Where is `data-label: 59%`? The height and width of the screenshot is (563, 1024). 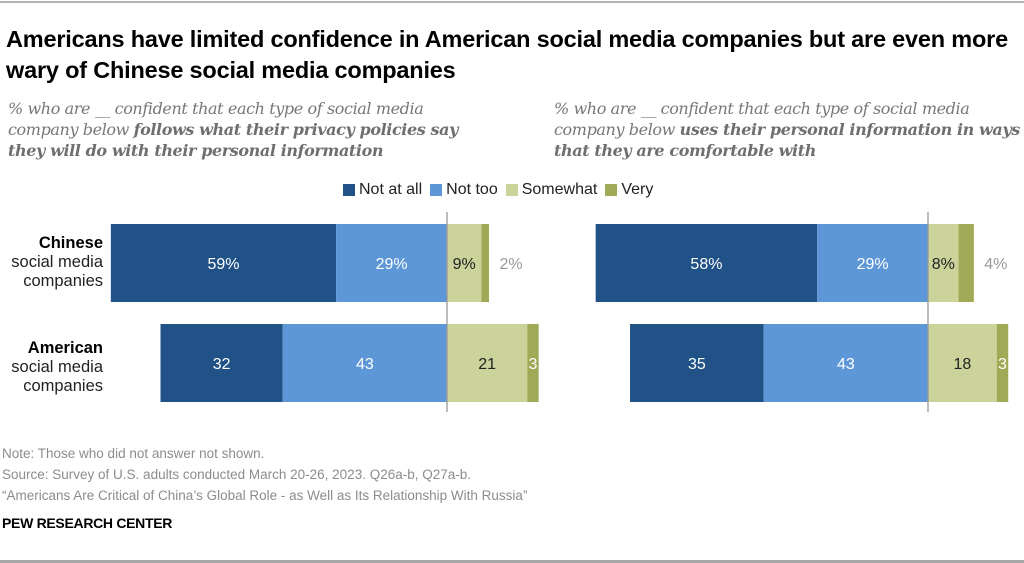 data-label: 59% is located at coordinates (224, 264).